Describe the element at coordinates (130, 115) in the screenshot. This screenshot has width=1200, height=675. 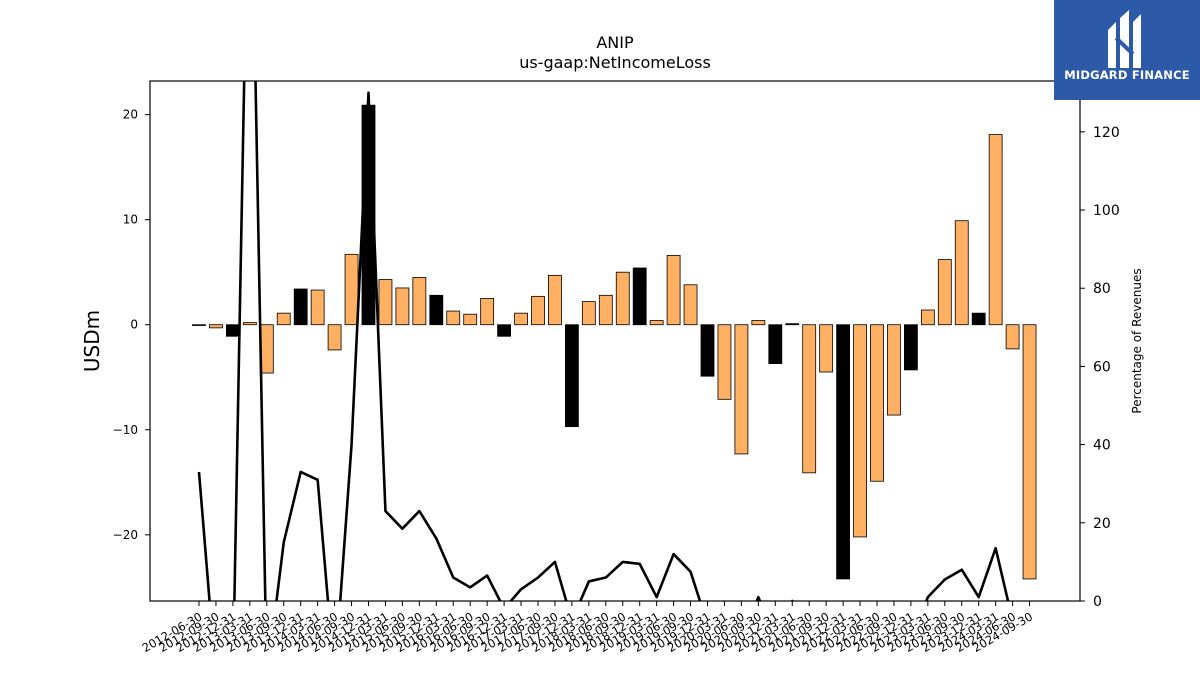
I see `y-tick-label: 20` at that location.